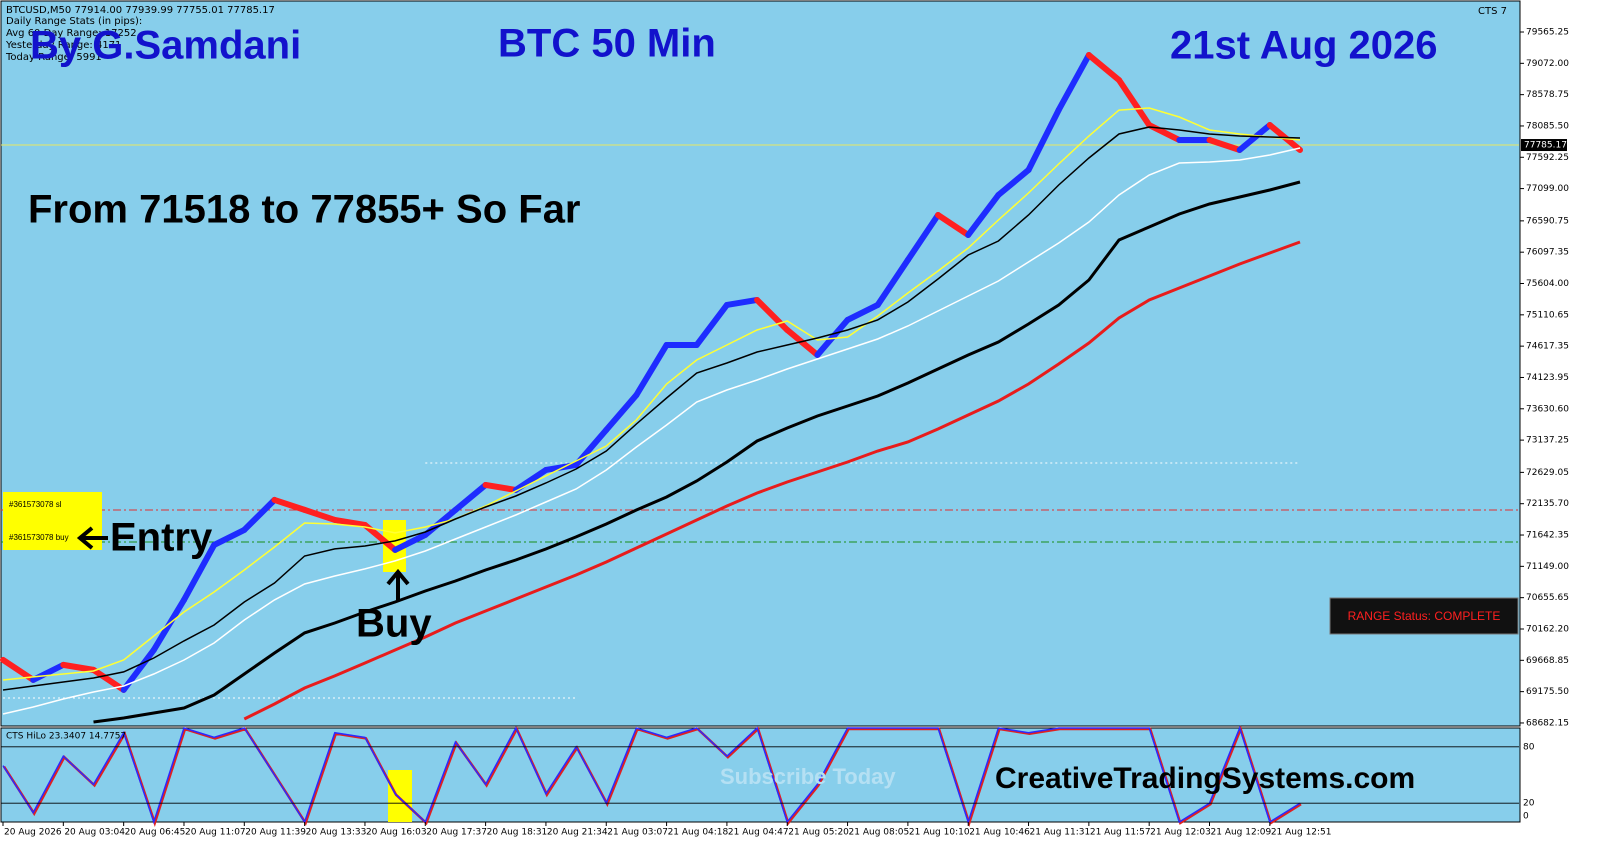 The height and width of the screenshot is (859, 1600). I want to click on watermark: Subscribe Today, so click(808, 776).